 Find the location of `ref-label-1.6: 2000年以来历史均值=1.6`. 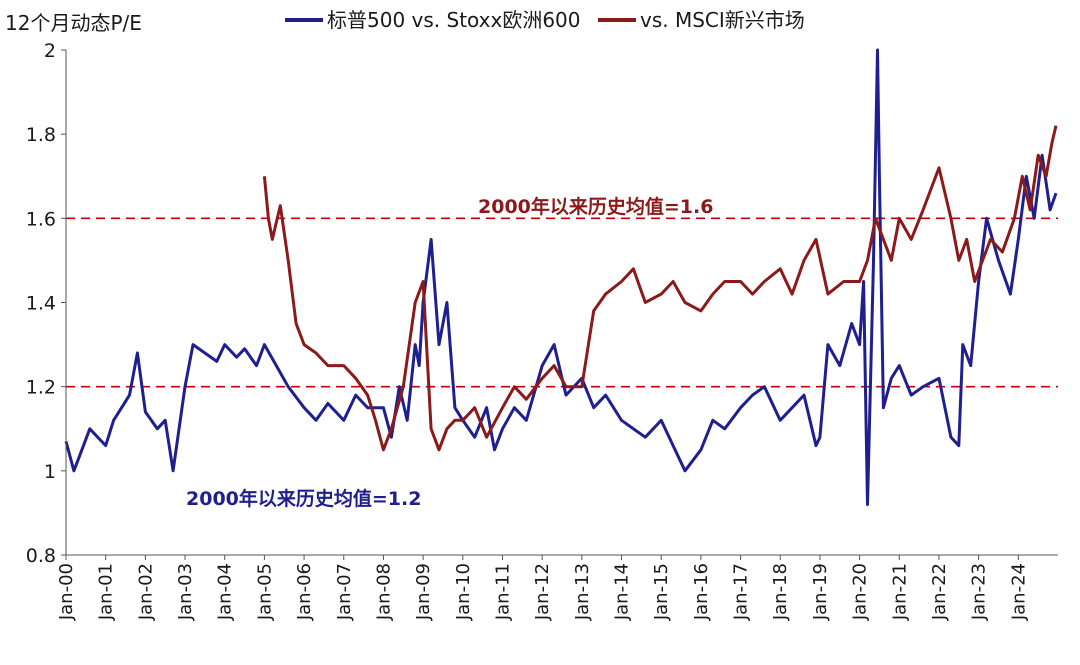

ref-label-1.6: 2000年以来历史均值=1.6 is located at coordinates (595, 206).